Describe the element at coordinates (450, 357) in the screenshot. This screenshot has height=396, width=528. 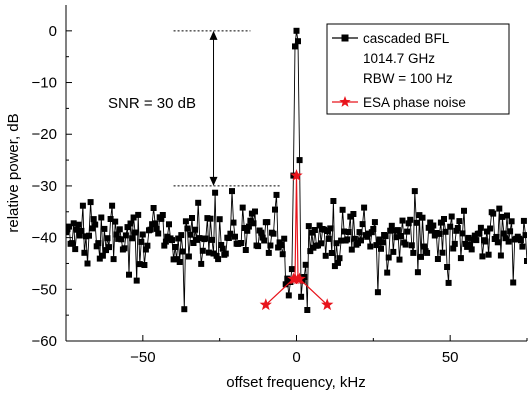
I see `x-tick-label: 50` at that location.